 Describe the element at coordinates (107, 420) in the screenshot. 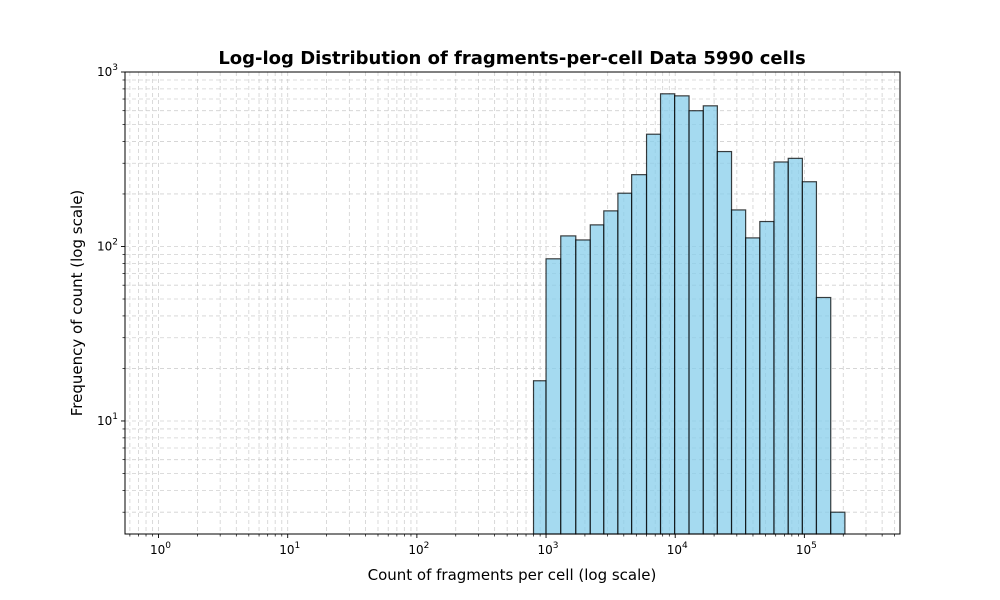

I see `y-tick-label: 10¹` at that location.